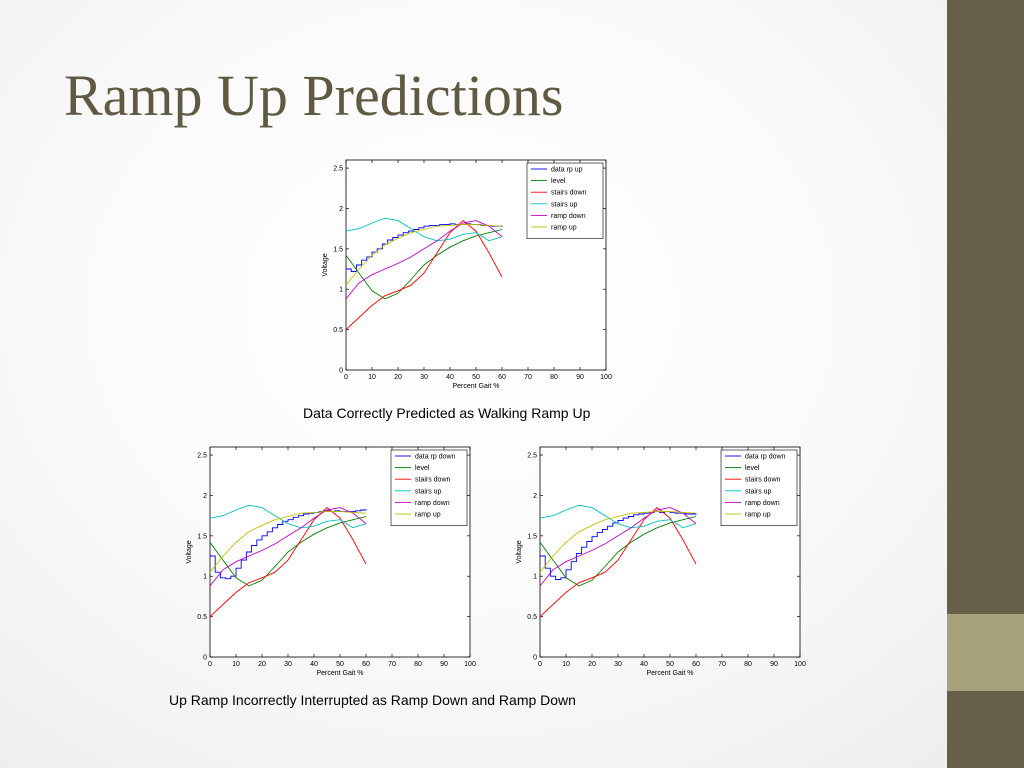  Describe the element at coordinates (567, 170) in the screenshot. I see `legend-label: data rp up` at that location.